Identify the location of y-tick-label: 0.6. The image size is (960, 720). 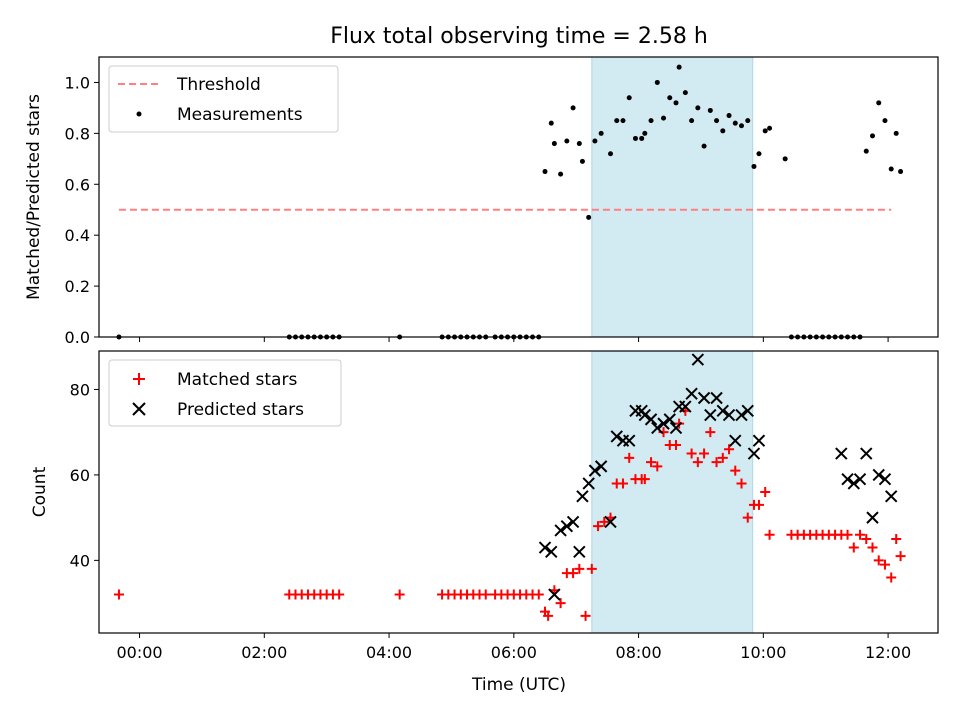
(77, 184).